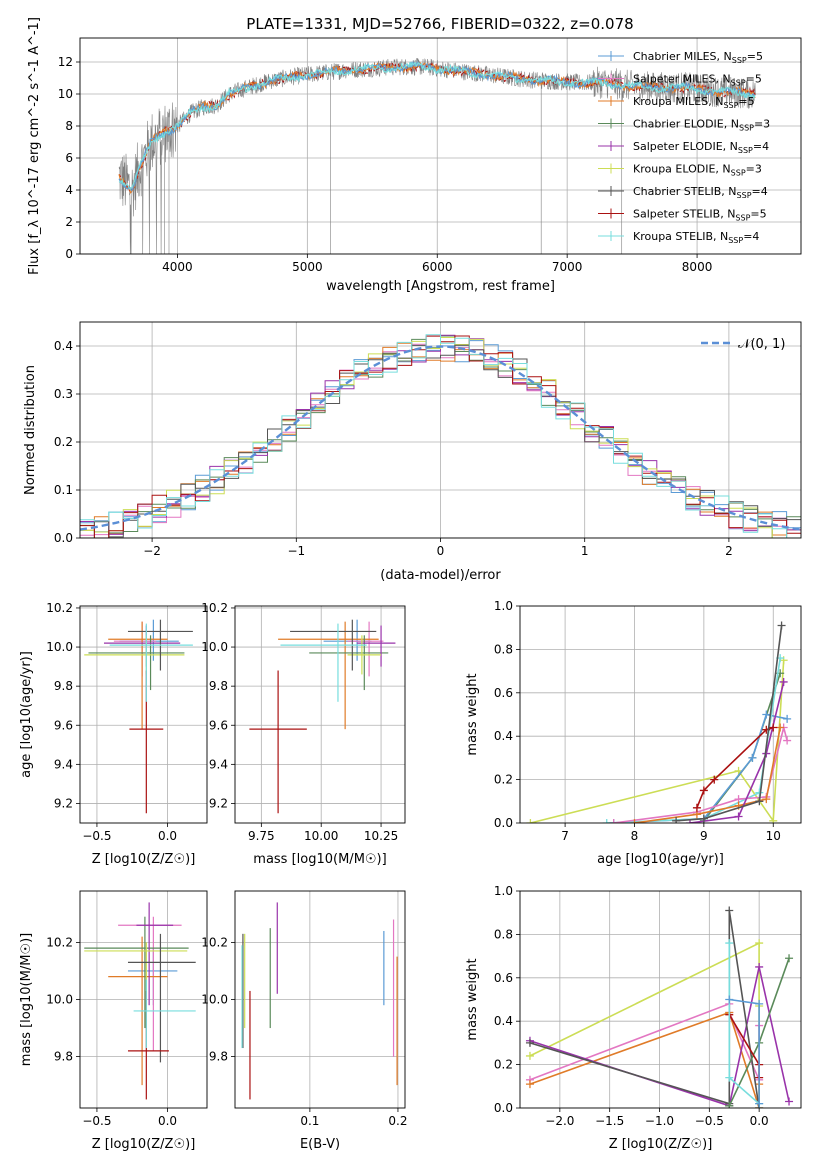 The image size is (819, 1174). What do you see at coordinates (565, 836) in the screenshot?
I see `x-tick-label: 7` at bounding box center [565, 836].